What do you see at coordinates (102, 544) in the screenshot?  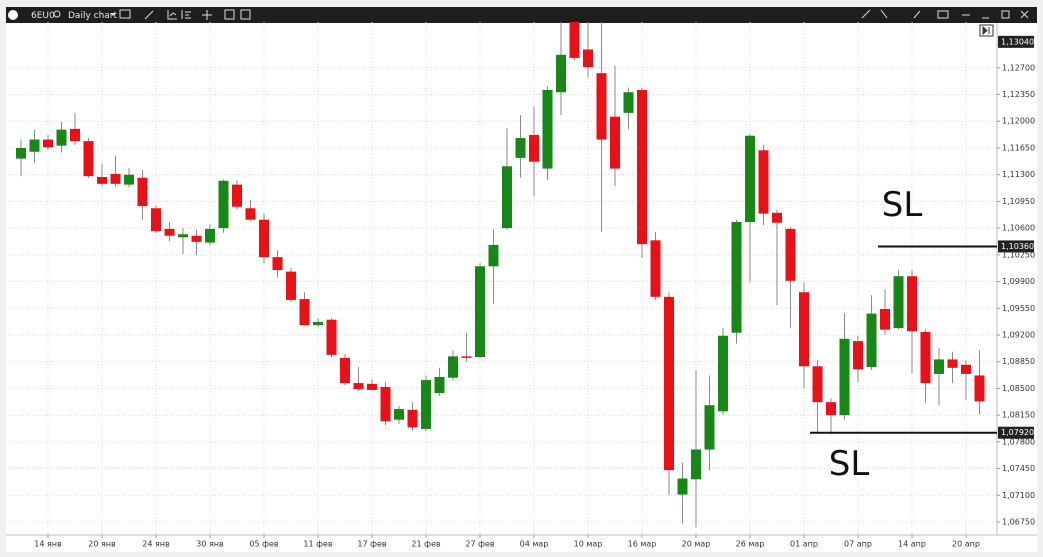 I see `x-tick-label: 20 янв` at bounding box center [102, 544].